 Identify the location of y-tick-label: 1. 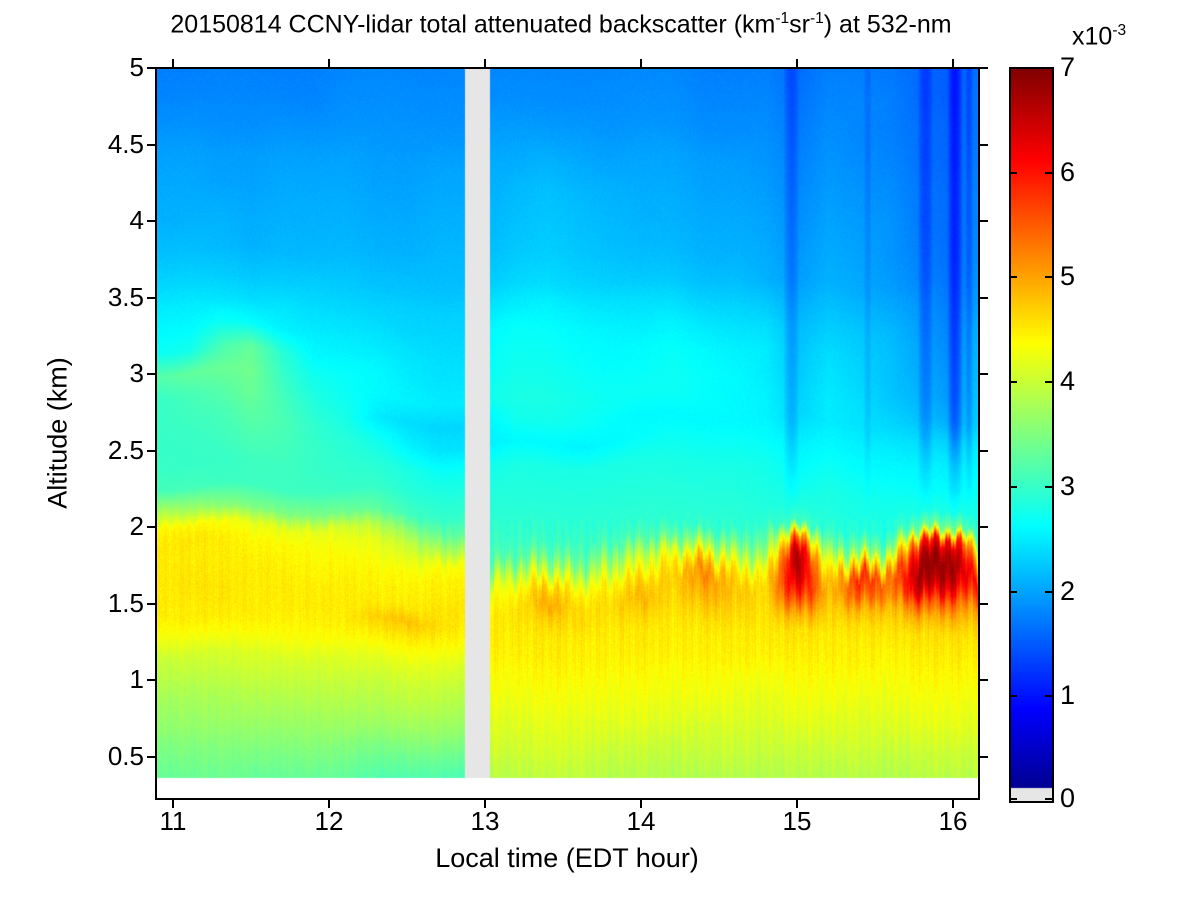
(136, 679).